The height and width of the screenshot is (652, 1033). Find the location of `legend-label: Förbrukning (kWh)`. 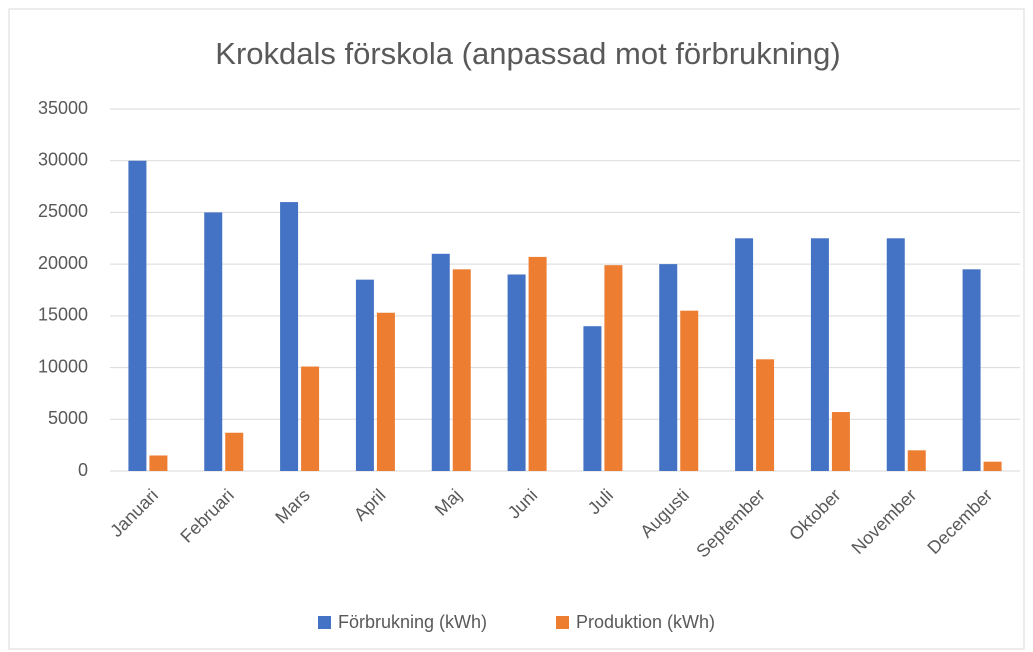

legend-label: Förbrukning (kWh) is located at coordinates (412, 622).